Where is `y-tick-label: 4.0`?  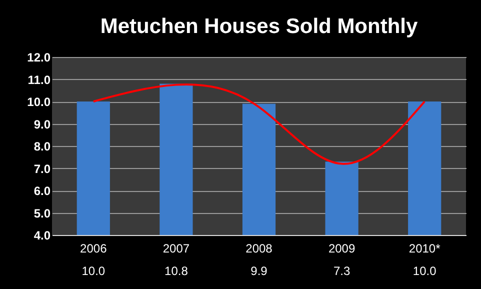
y-tick-label: 4.0 is located at coordinates (42, 235).